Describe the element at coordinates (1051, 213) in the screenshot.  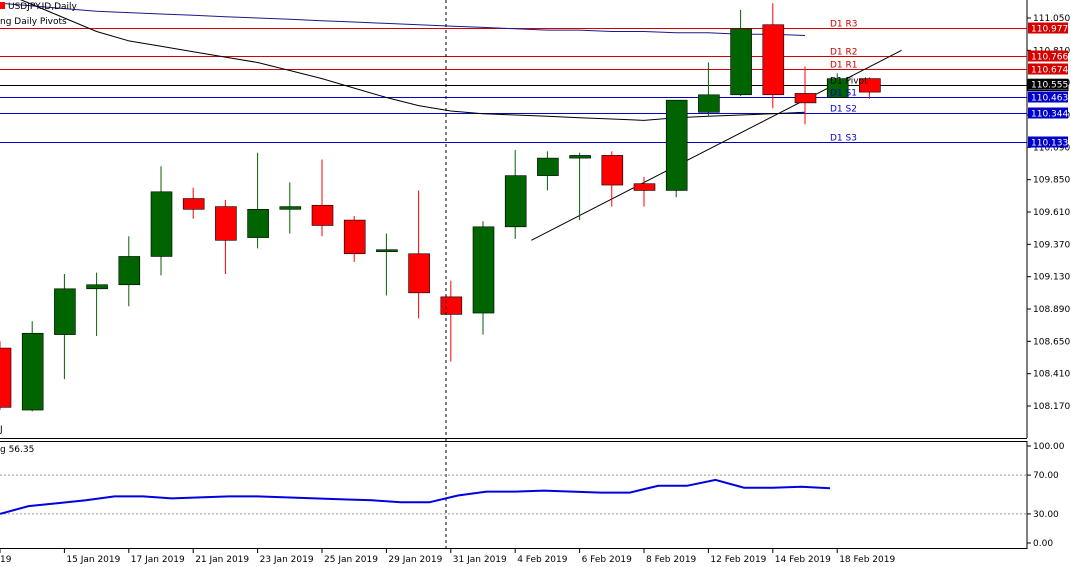
I see `price-tick-label: 109.610` at that location.